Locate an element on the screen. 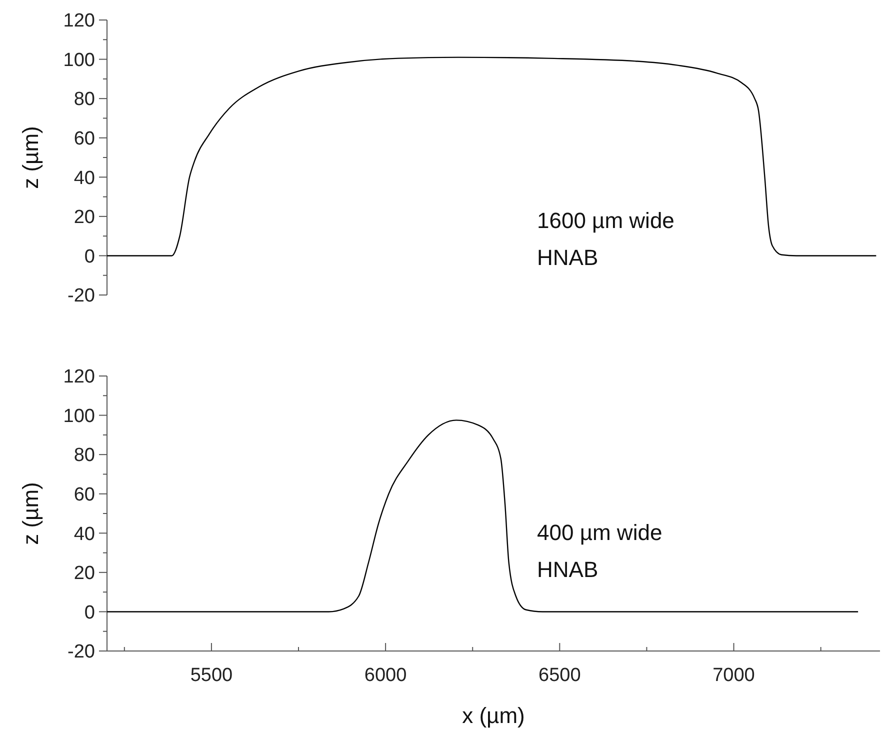 The height and width of the screenshot is (741, 882). annotation: 400 µm wide is located at coordinates (599, 532).